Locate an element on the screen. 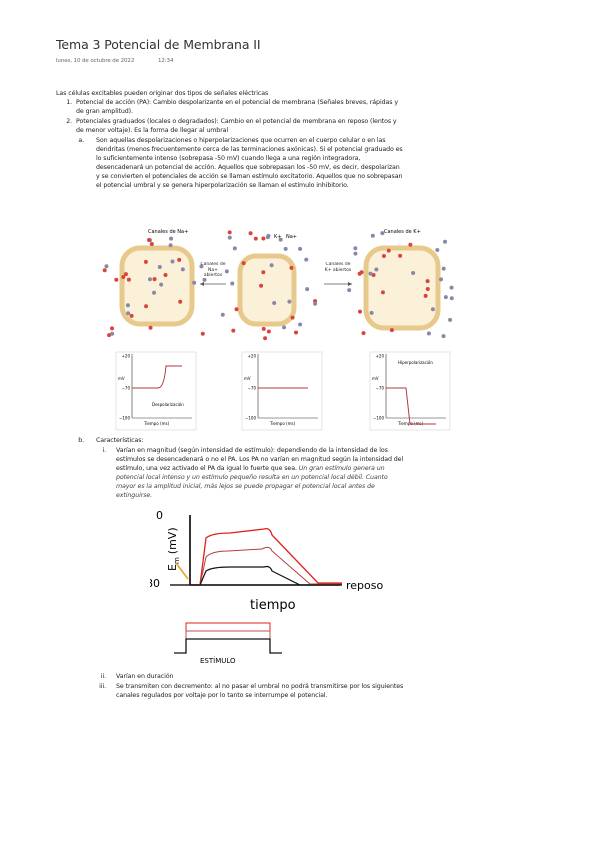  tick-label: -80 is located at coordinates (155, 583).